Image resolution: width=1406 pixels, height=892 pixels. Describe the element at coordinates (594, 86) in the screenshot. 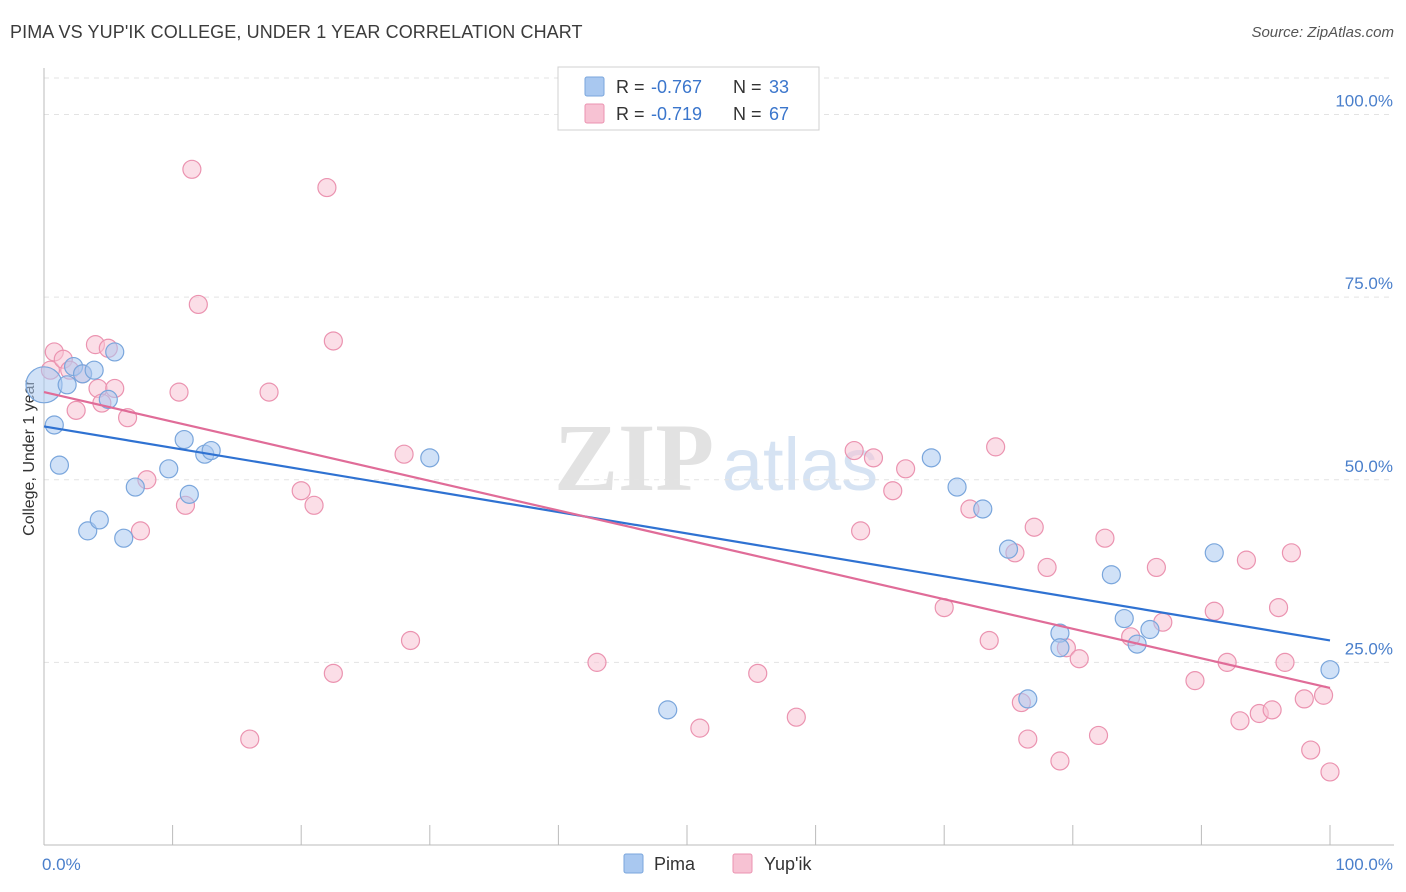

I see `pima-legend-swatch` at that location.